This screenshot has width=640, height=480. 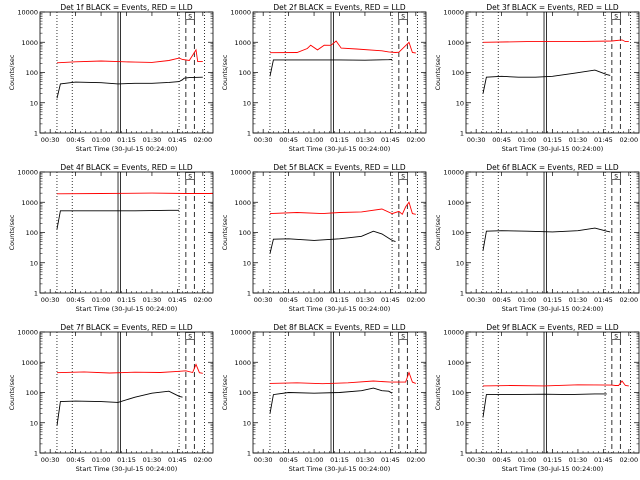 What do you see at coordinates (126, 167) in the screenshot?
I see `panel-title: Det 4f BLACK = Events, RED = LLD` at bounding box center [126, 167].